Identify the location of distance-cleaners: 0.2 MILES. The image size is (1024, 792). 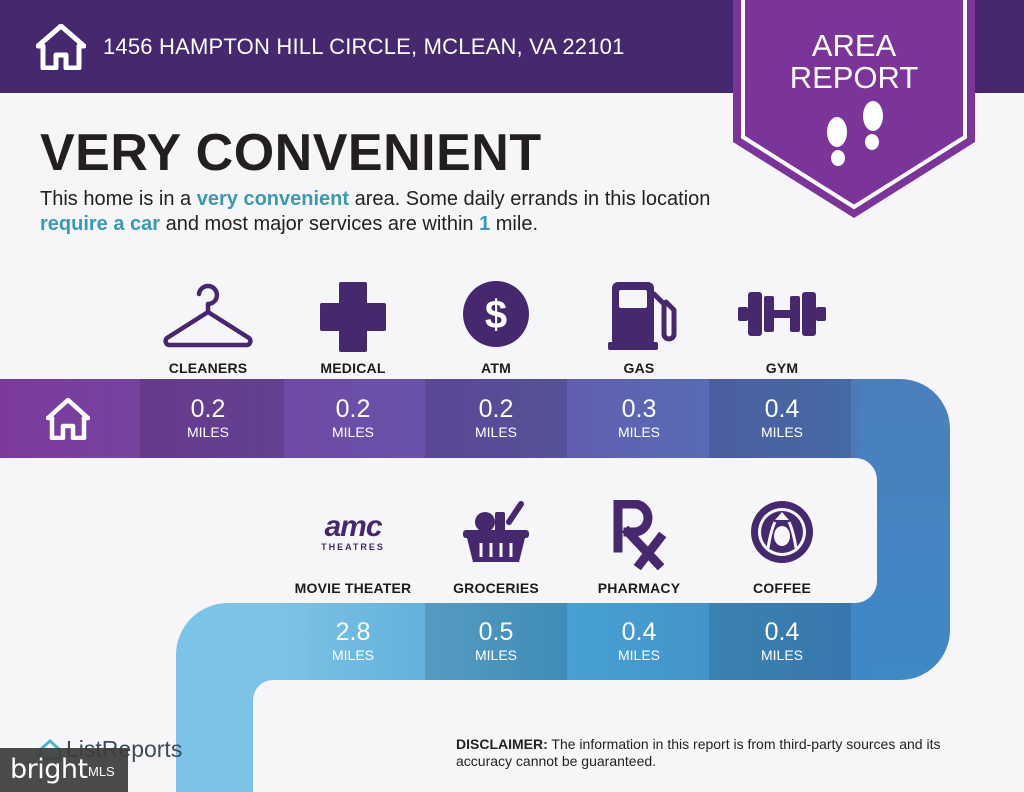
(208, 418).